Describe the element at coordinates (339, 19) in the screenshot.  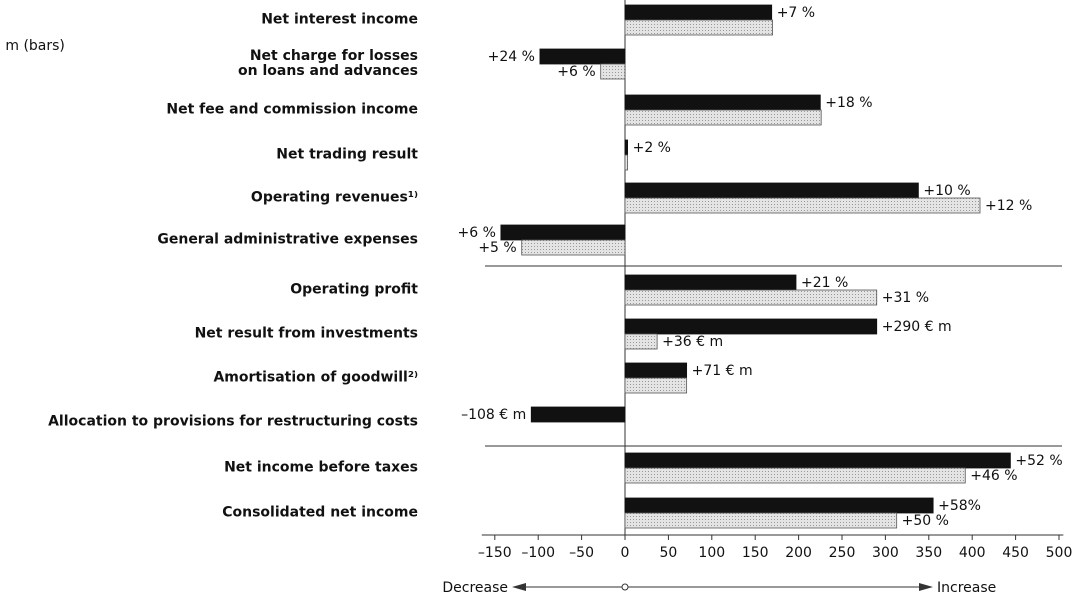
I see `category-label: Net interest income` at that location.